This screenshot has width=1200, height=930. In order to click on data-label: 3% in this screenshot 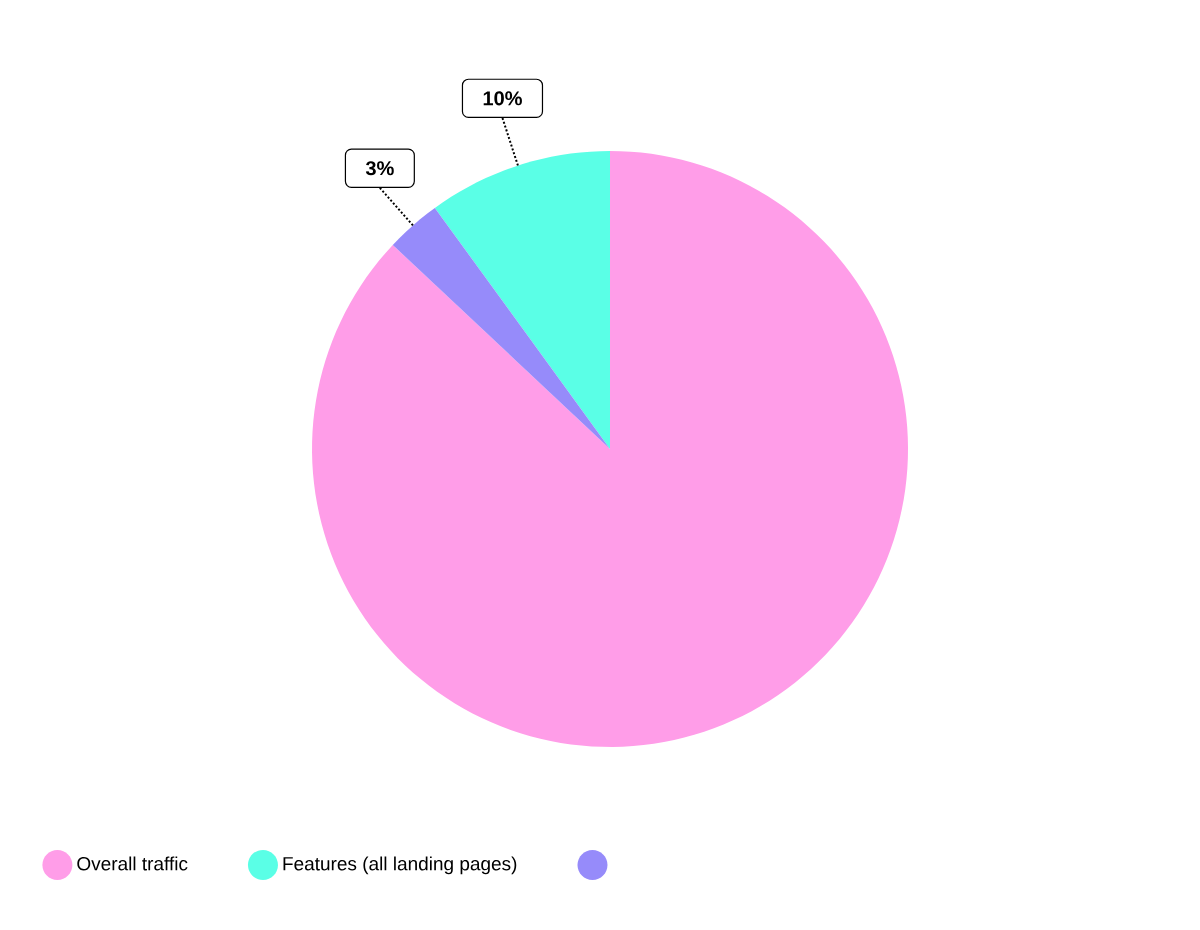, I will do `click(379, 168)`.